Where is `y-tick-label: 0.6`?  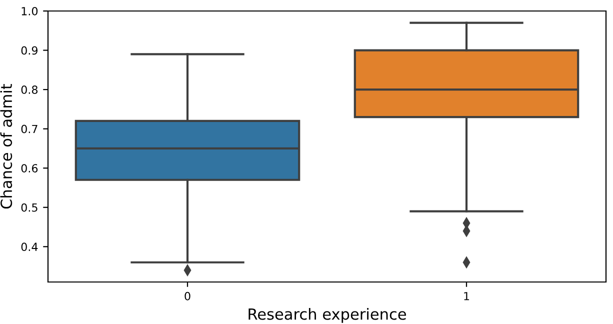 y-tick-label: 0.6 is located at coordinates (29, 168).